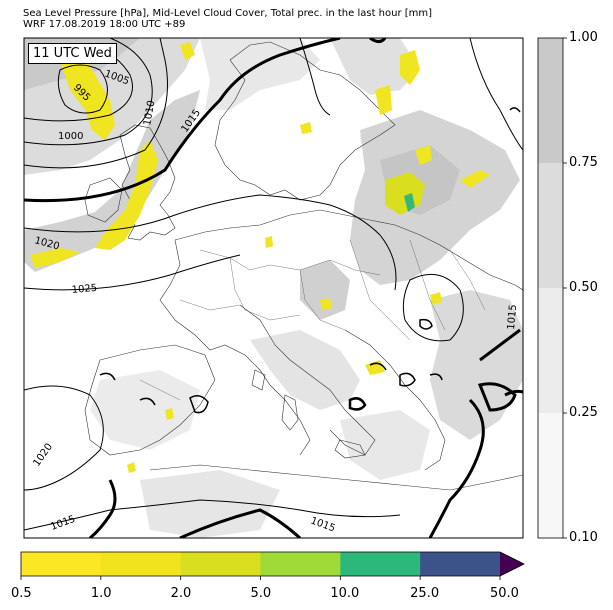 The image size is (613, 610). I want to click on cloud-colorbar, so click(552, 288).